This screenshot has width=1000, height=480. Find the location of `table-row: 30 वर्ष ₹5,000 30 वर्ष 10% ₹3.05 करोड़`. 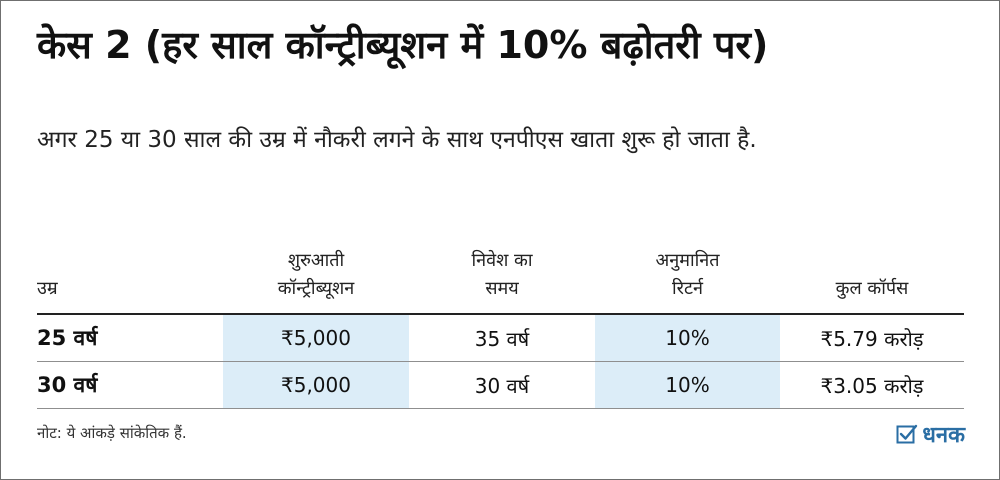

table-row: 30 वर्ष ₹5,000 30 वर्ष 10% ₹3.05 करोड़ is located at coordinates (500, 385).